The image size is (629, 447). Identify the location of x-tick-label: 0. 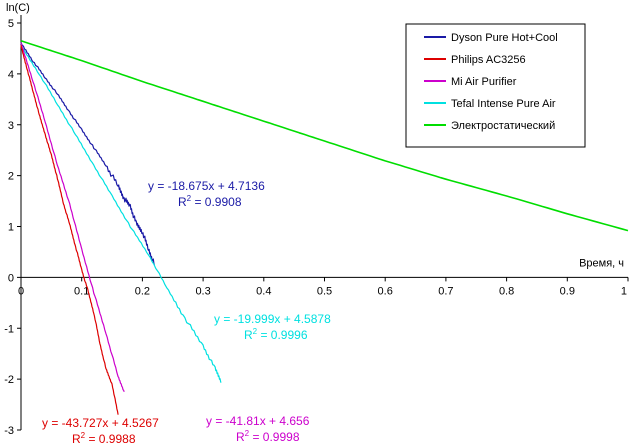
(21, 291).